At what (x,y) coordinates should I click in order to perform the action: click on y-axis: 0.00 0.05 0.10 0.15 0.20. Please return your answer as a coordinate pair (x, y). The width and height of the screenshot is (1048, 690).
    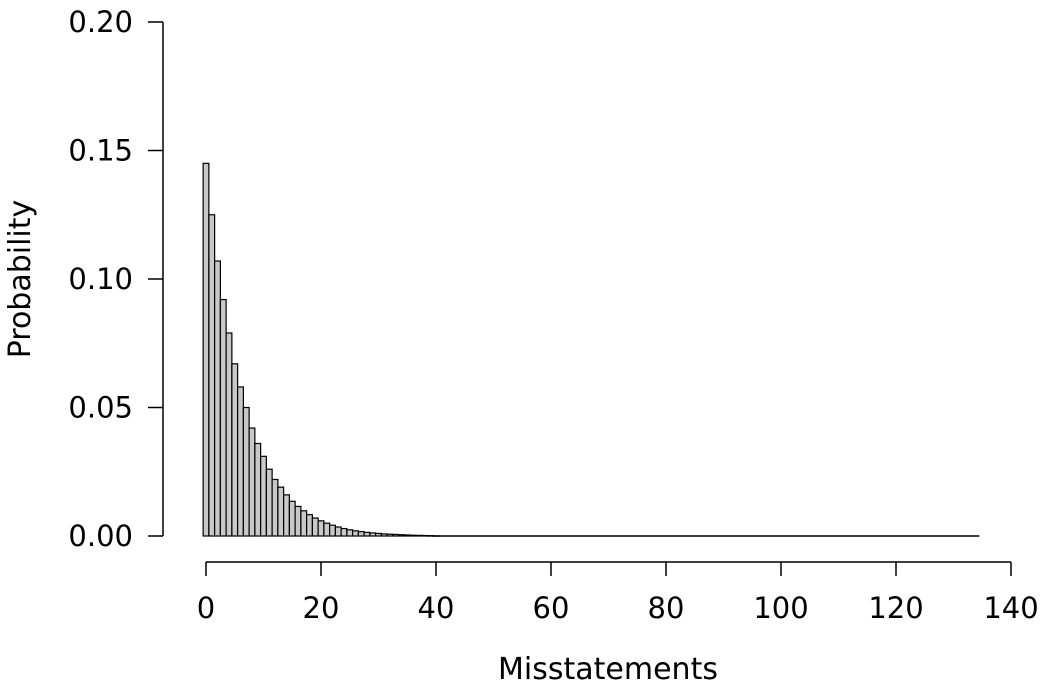
    Looking at the image, I should click on (116, 279).